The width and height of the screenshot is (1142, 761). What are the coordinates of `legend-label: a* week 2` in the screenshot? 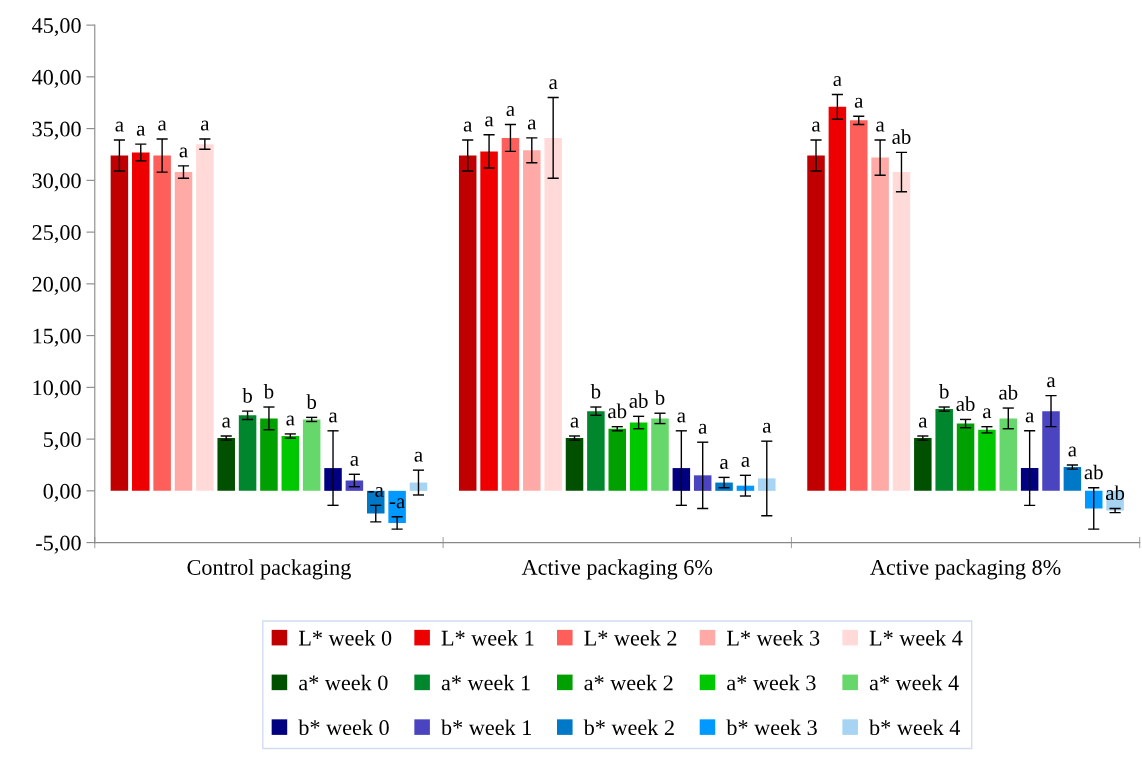 It's located at (628, 682).